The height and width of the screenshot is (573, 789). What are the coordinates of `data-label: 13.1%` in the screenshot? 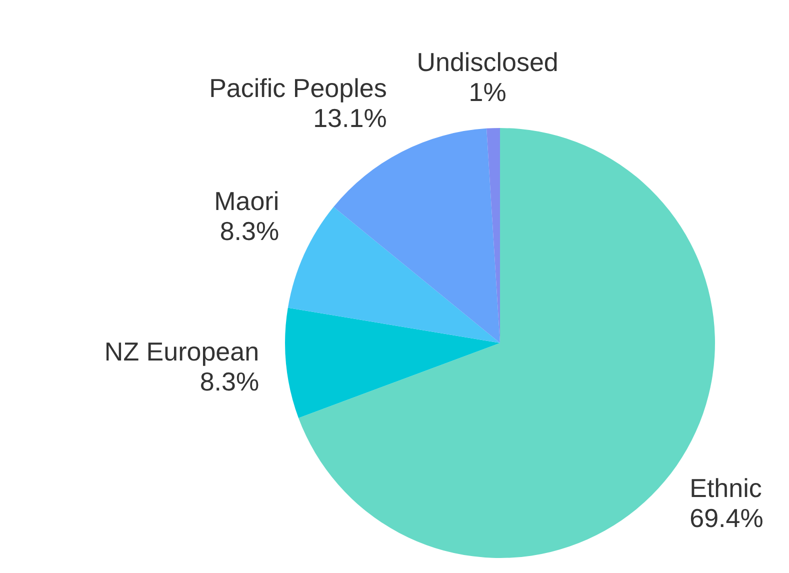 It's located at (350, 118).